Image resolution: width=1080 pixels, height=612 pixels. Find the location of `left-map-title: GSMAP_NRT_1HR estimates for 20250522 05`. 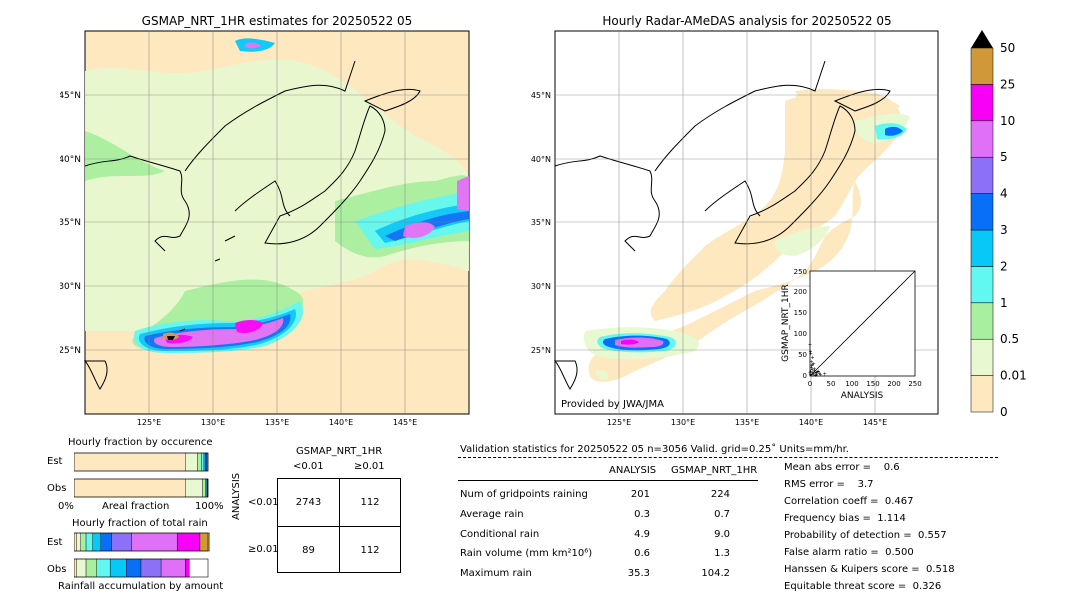

left-map-title: GSMAP_NRT_1HR estimates for 20250522 05 is located at coordinates (277, 21).